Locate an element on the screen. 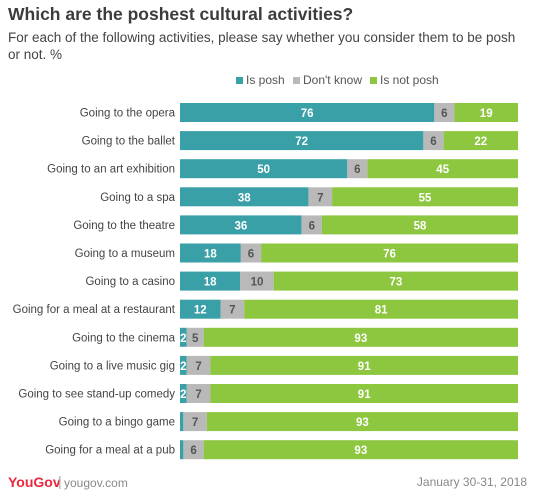  survey-date: January 30-31, 2018 is located at coordinates (471, 482).